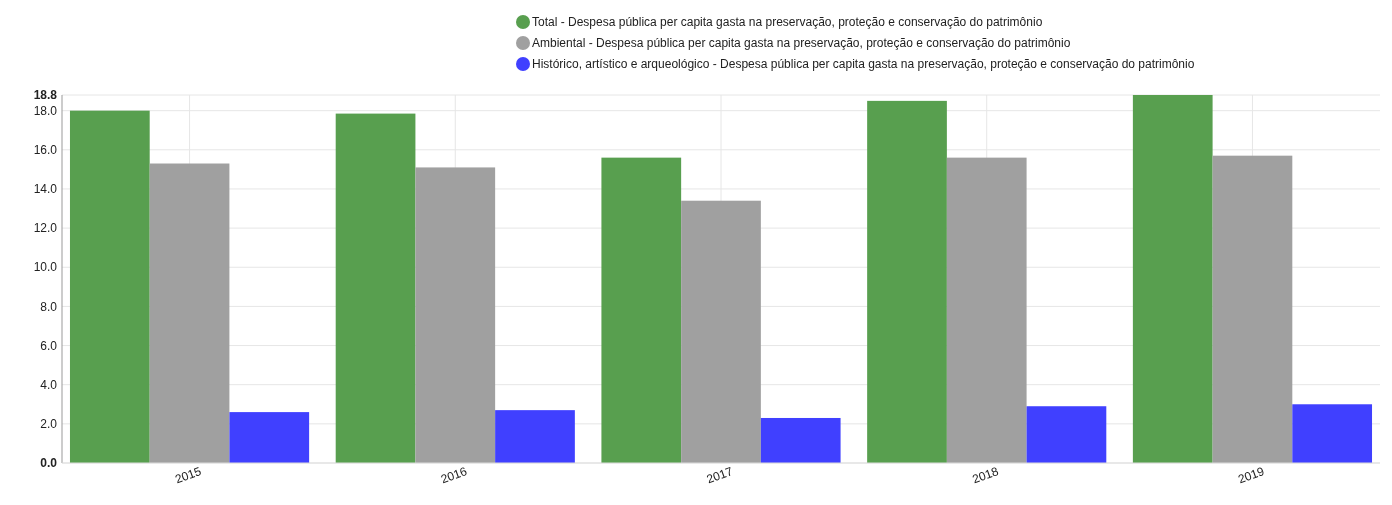  I want to click on y-tick-label: 6.0, so click(49, 345).